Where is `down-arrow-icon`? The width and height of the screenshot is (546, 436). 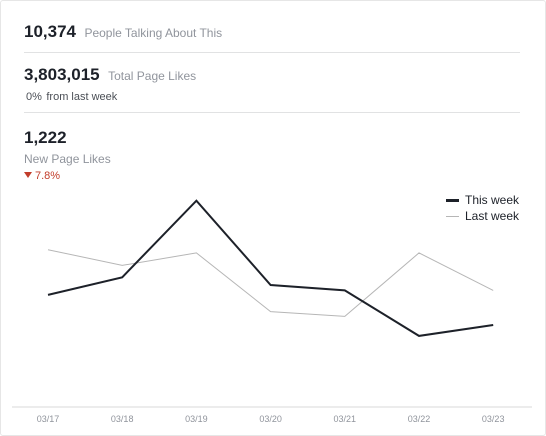 down-arrow-icon is located at coordinates (28, 175).